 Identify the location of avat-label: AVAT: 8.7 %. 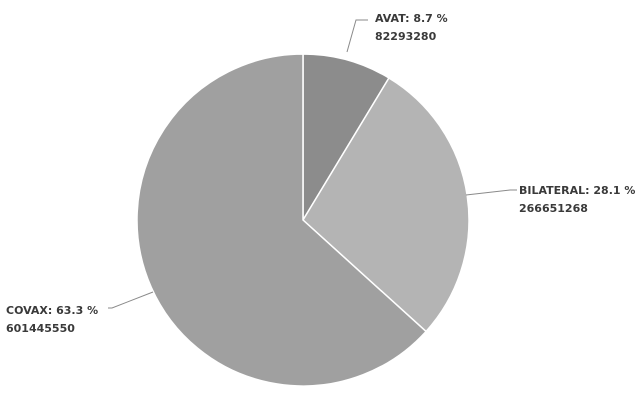
(411, 18).